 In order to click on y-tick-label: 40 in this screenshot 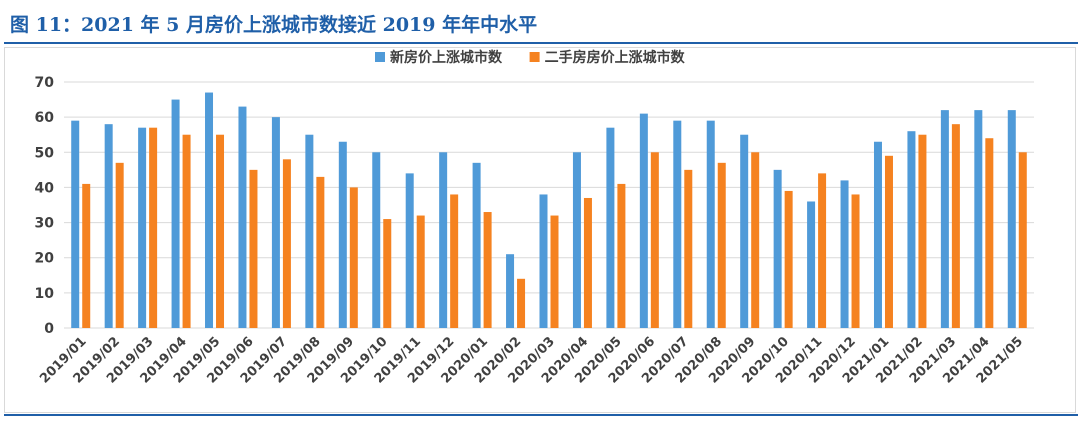, I will do `click(45, 188)`.